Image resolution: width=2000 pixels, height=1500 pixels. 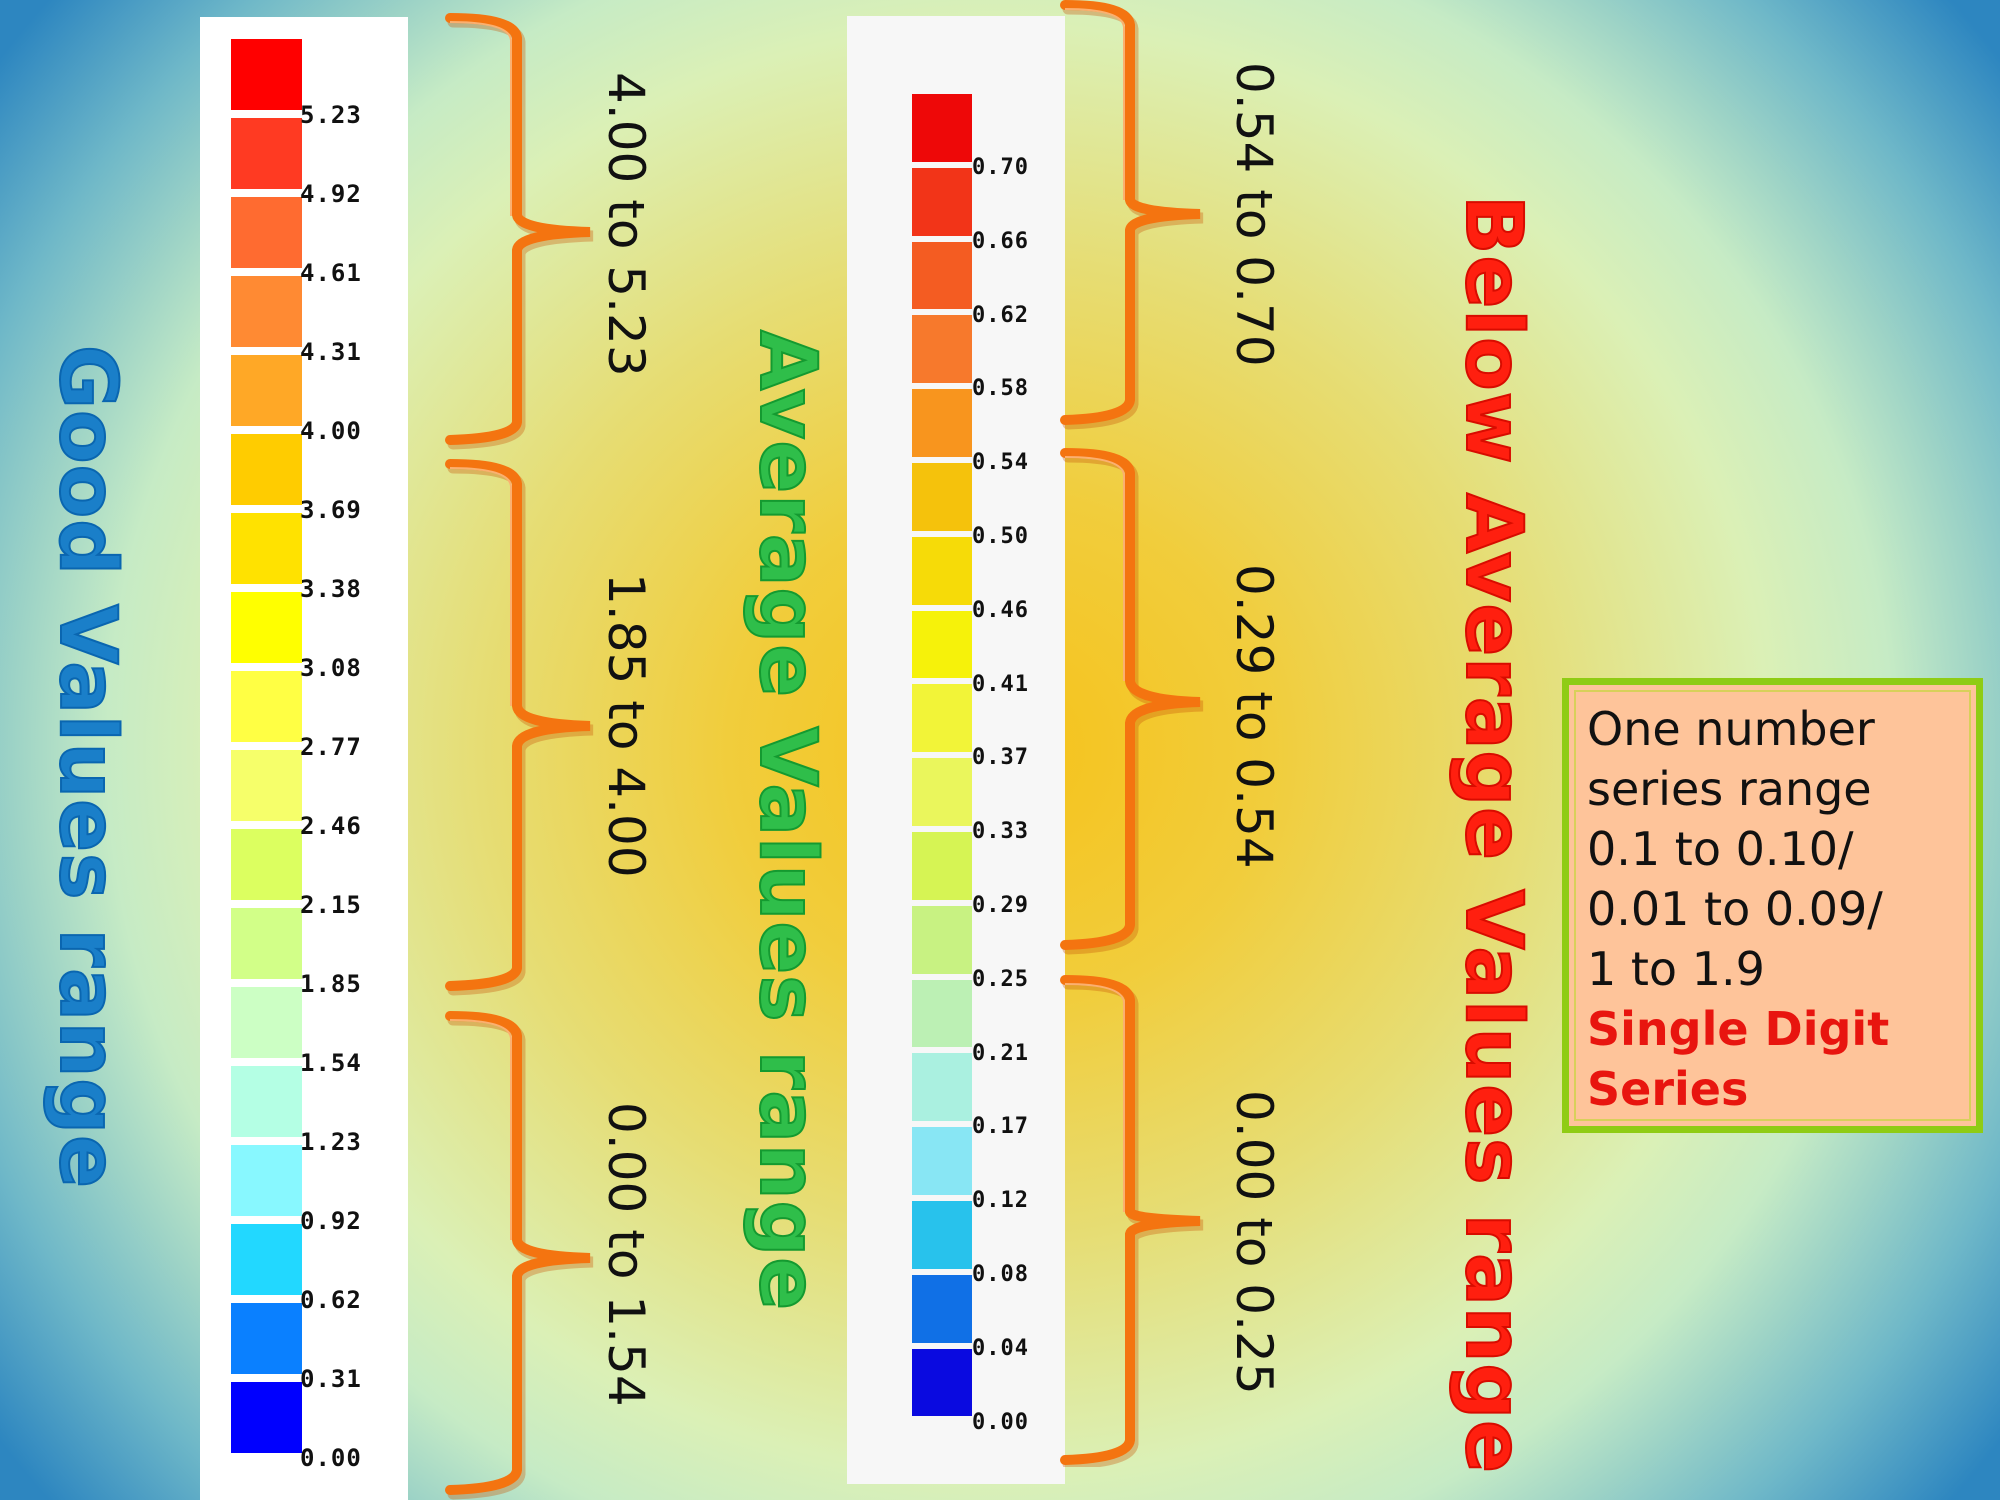 I want to click on note-line: 0.01 to 0.09/, so click(x=1735, y=909).